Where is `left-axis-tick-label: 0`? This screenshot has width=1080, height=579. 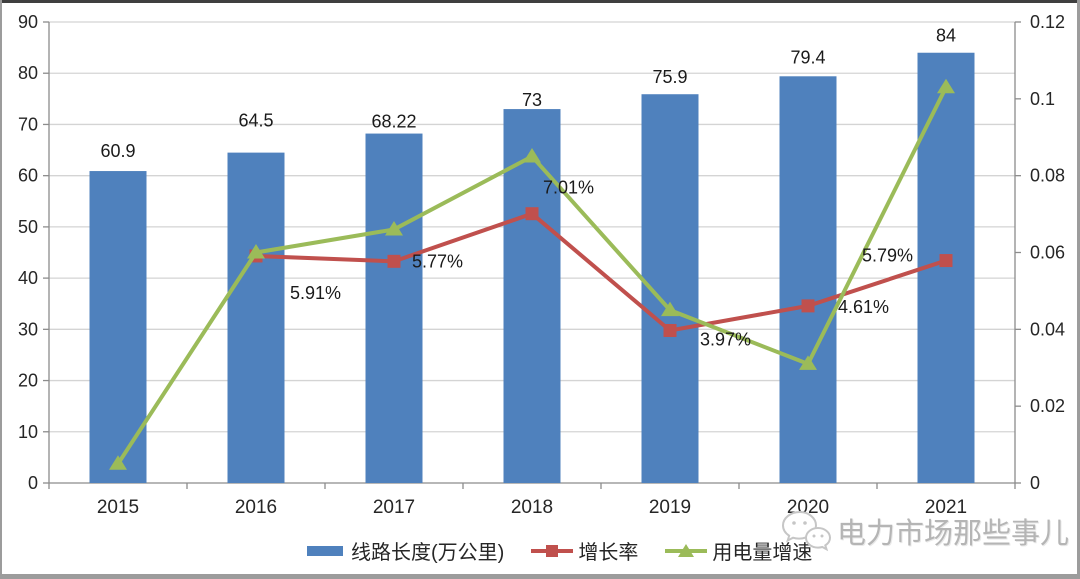
left-axis-tick-label: 0 is located at coordinates (33, 483).